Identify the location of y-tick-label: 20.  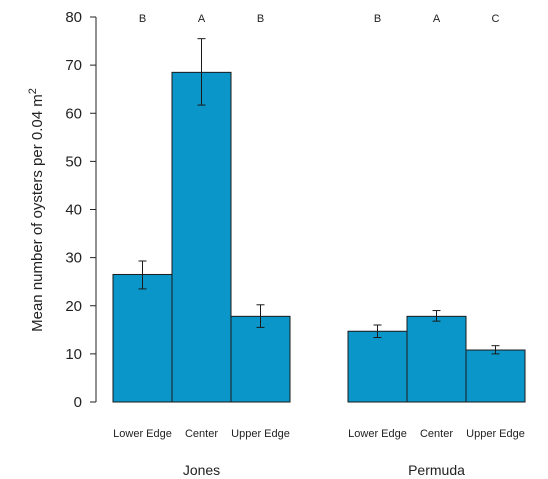
(73, 306).